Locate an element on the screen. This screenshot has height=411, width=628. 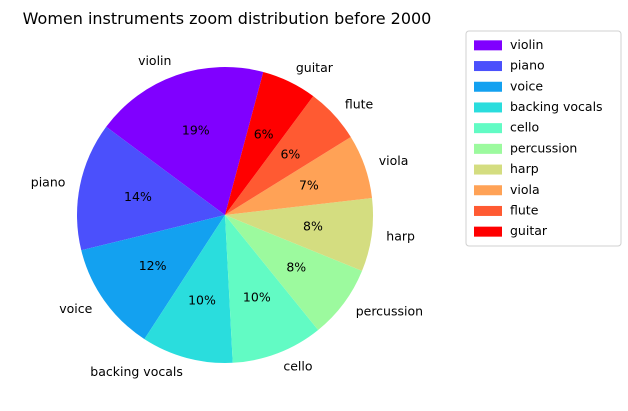
slice-percent-piano: 14% is located at coordinates (138, 196).